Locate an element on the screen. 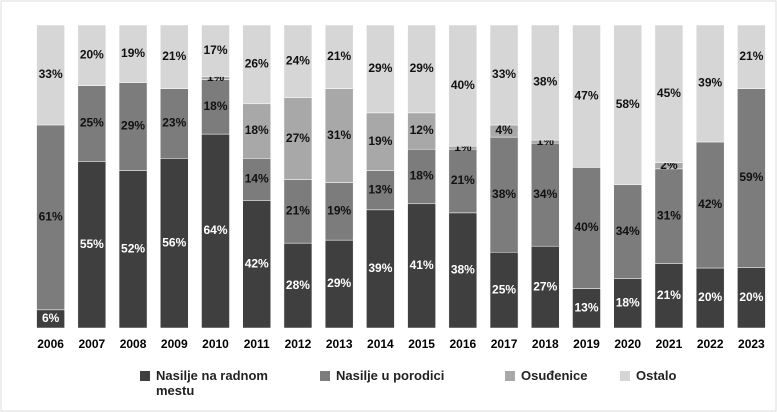 The image size is (777, 412). data-label: 25% is located at coordinates (504, 289).